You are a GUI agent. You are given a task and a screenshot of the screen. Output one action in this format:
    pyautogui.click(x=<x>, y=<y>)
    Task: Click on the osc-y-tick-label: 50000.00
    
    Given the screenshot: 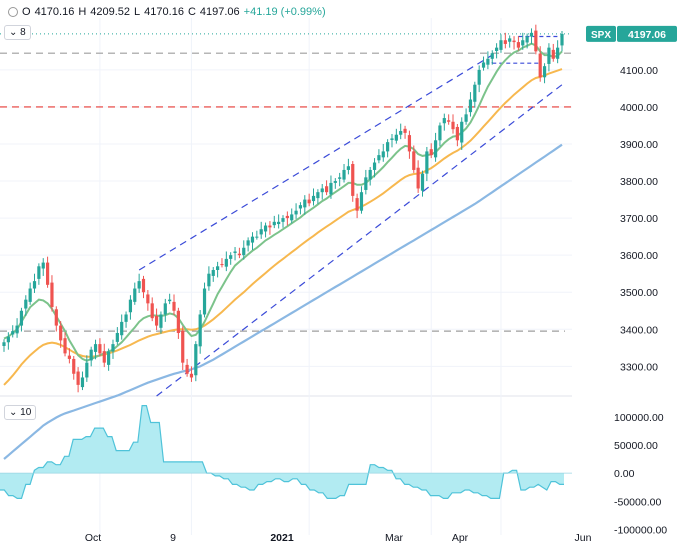 What is the action you would take?
    pyautogui.click(x=636, y=446)
    